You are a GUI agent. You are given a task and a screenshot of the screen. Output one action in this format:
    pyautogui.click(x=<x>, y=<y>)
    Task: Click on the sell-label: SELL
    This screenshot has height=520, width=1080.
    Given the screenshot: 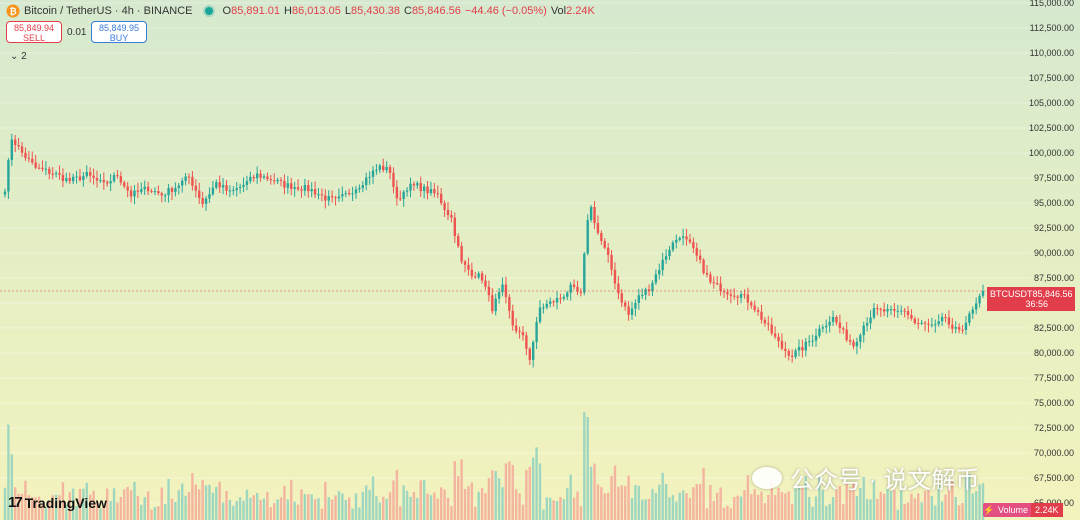 What is the action you would take?
    pyautogui.click(x=34, y=38)
    